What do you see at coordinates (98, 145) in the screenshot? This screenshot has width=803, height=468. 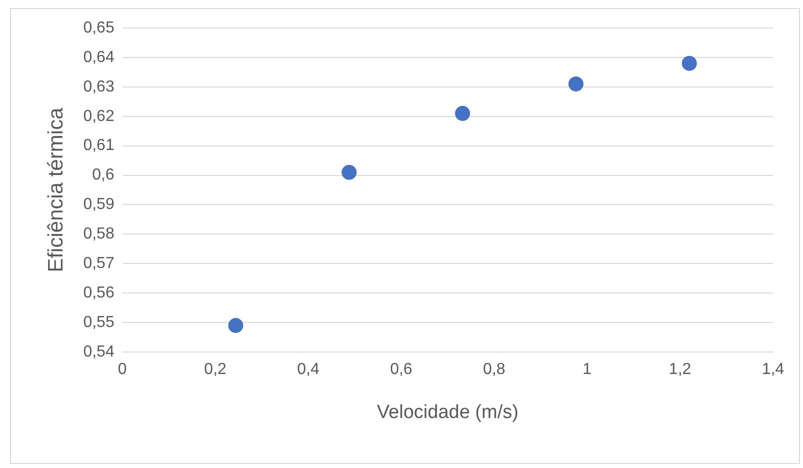 I see `y-tick-label: 0,61` at bounding box center [98, 145].